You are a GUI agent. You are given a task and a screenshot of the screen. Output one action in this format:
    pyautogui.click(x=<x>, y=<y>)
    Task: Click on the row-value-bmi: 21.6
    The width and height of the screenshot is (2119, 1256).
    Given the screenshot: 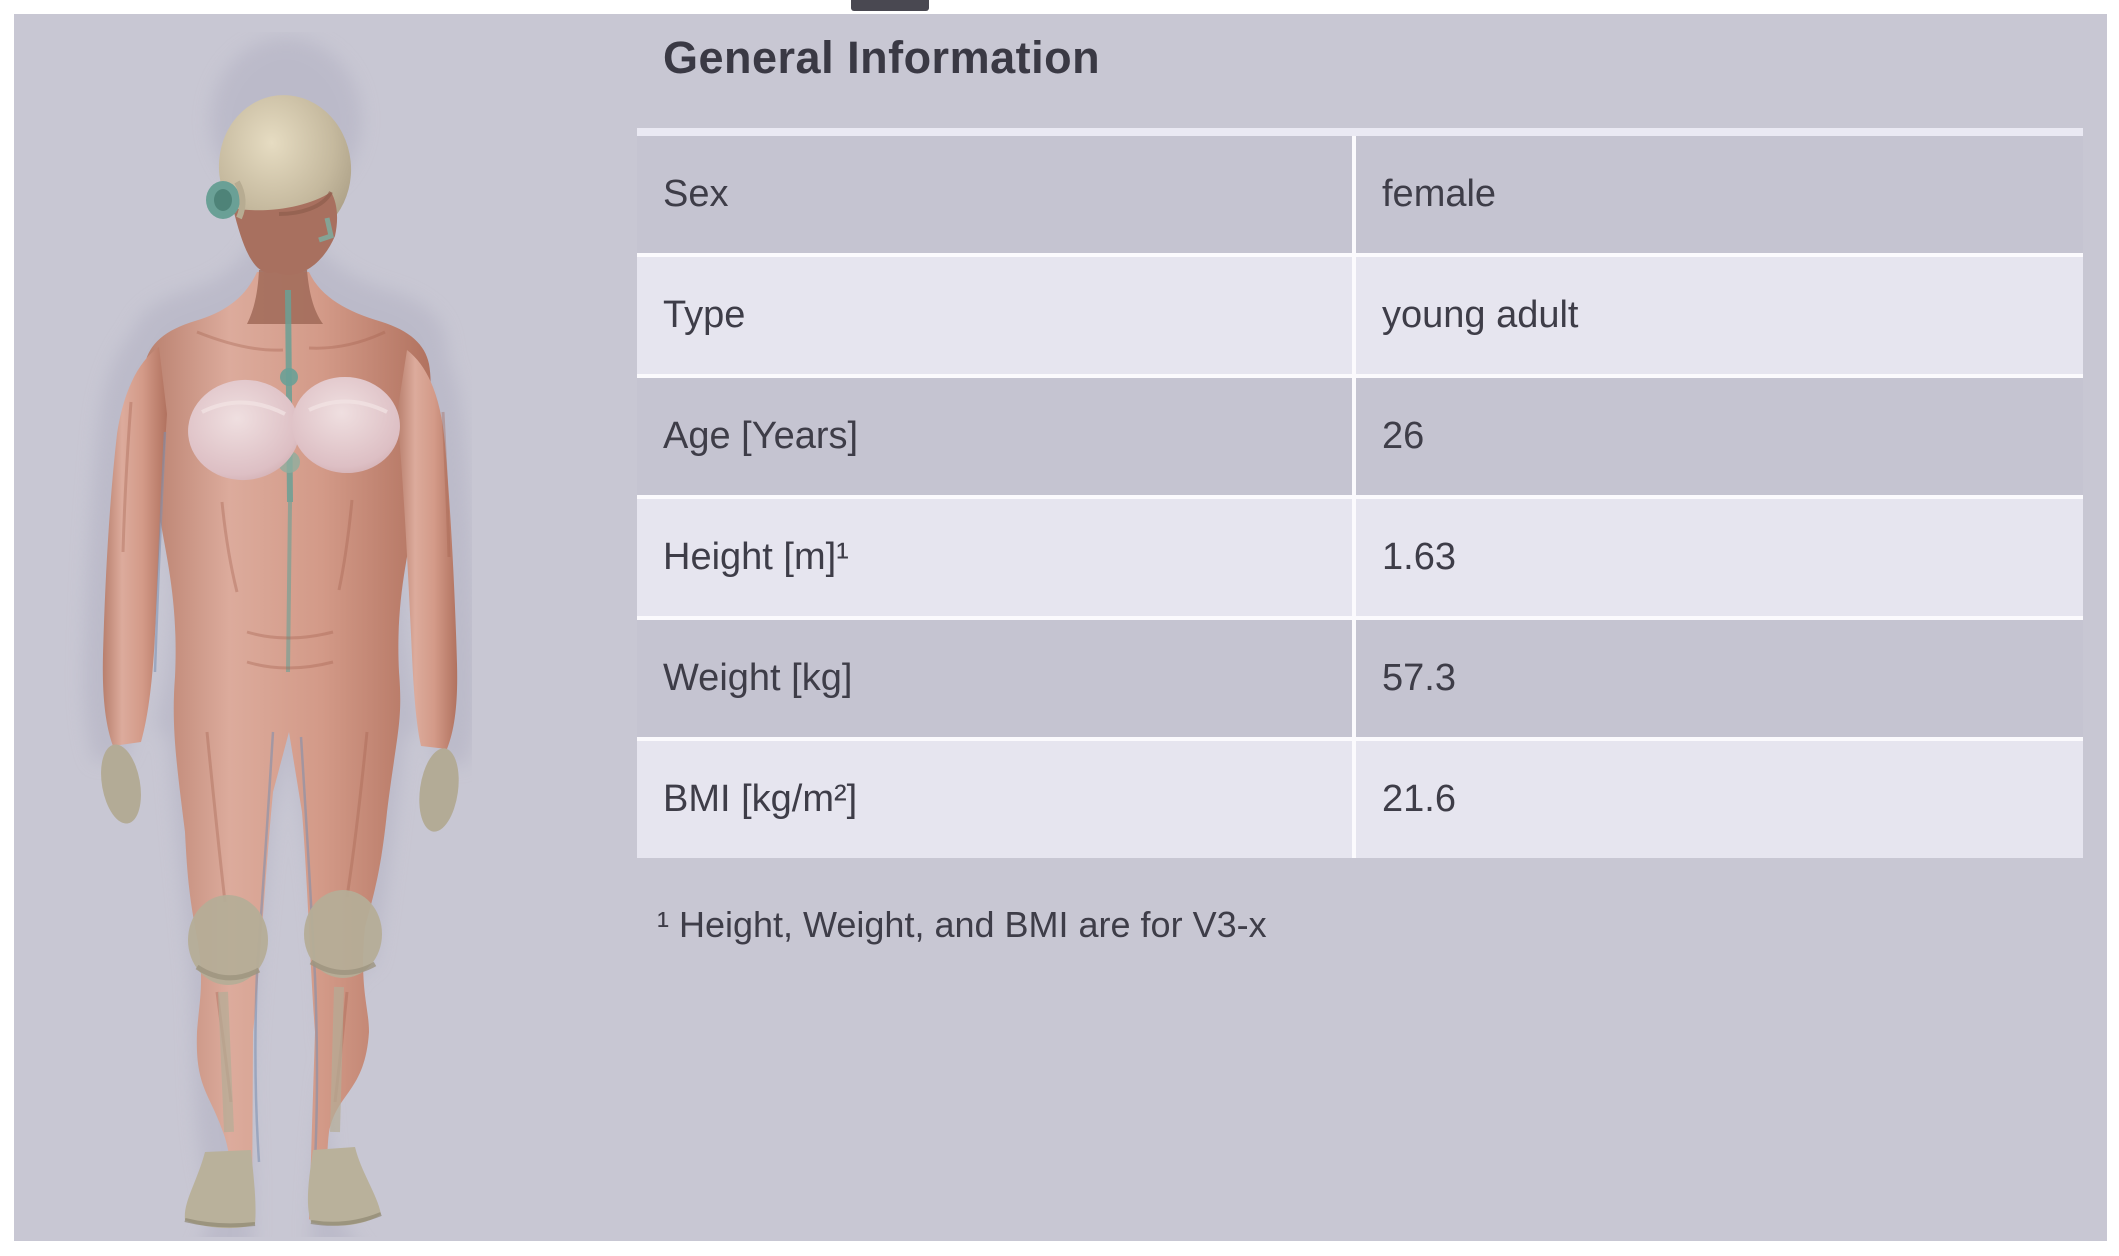 What is the action you would take?
    pyautogui.click(x=1719, y=799)
    